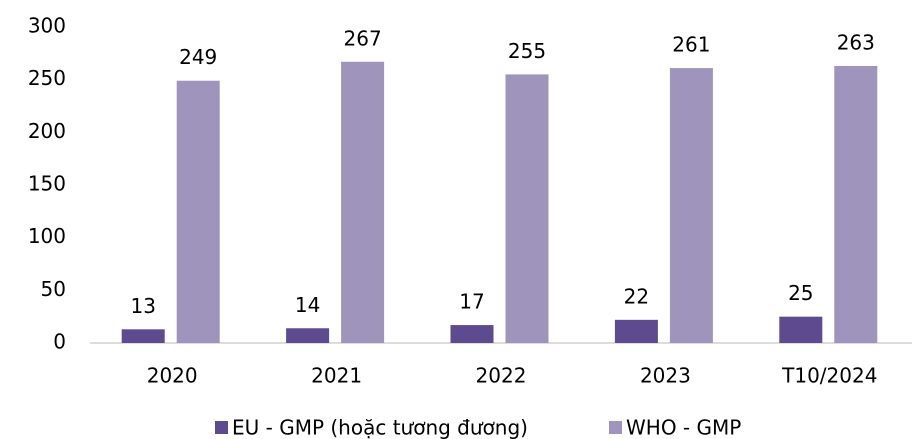 Image resolution: width=912 pixels, height=439 pixels. What do you see at coordinates (336, 376) in the screenshot?
I see `x-tick-label: 2021` at bounding box center [336, 376].